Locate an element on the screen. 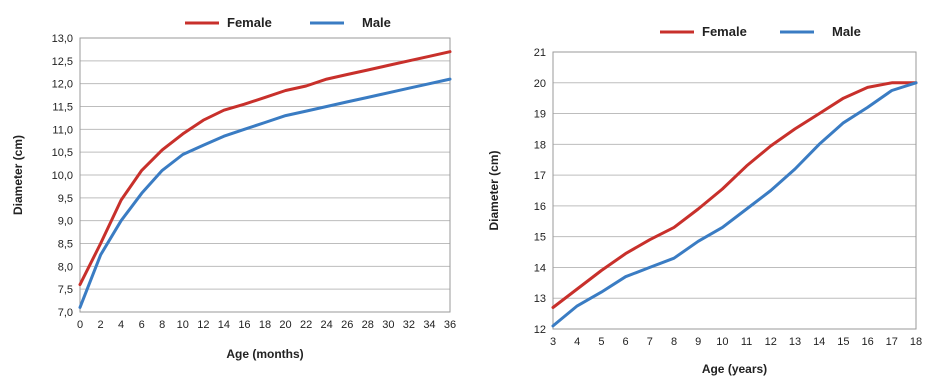 The height and width of the screenshot is (382, 927). y-tick-label: 8,5 is located at coordinates (65, 245).